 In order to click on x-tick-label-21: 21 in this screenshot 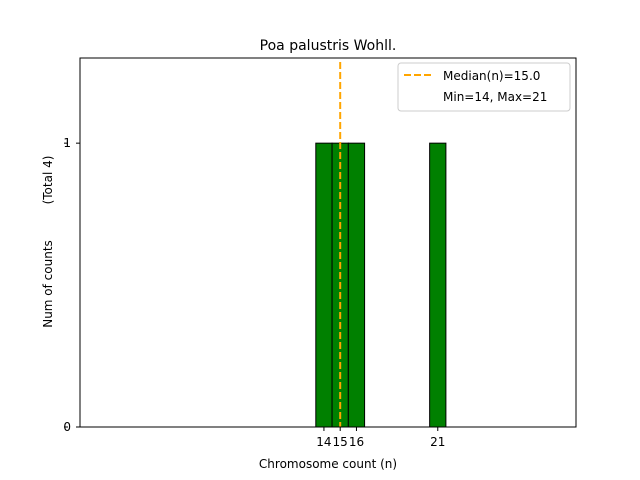, I will do `click(437, 442)`.